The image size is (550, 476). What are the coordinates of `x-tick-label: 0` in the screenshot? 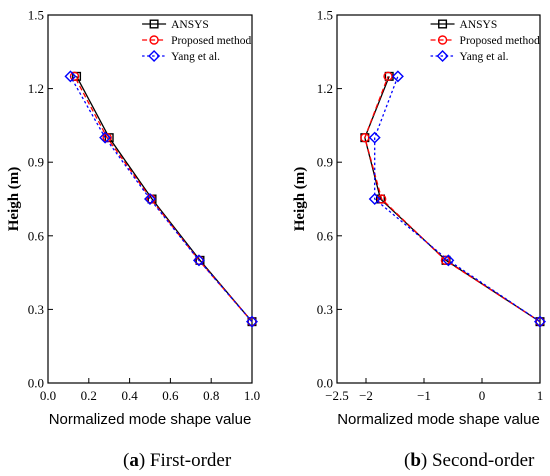 It's located at (482, 395).